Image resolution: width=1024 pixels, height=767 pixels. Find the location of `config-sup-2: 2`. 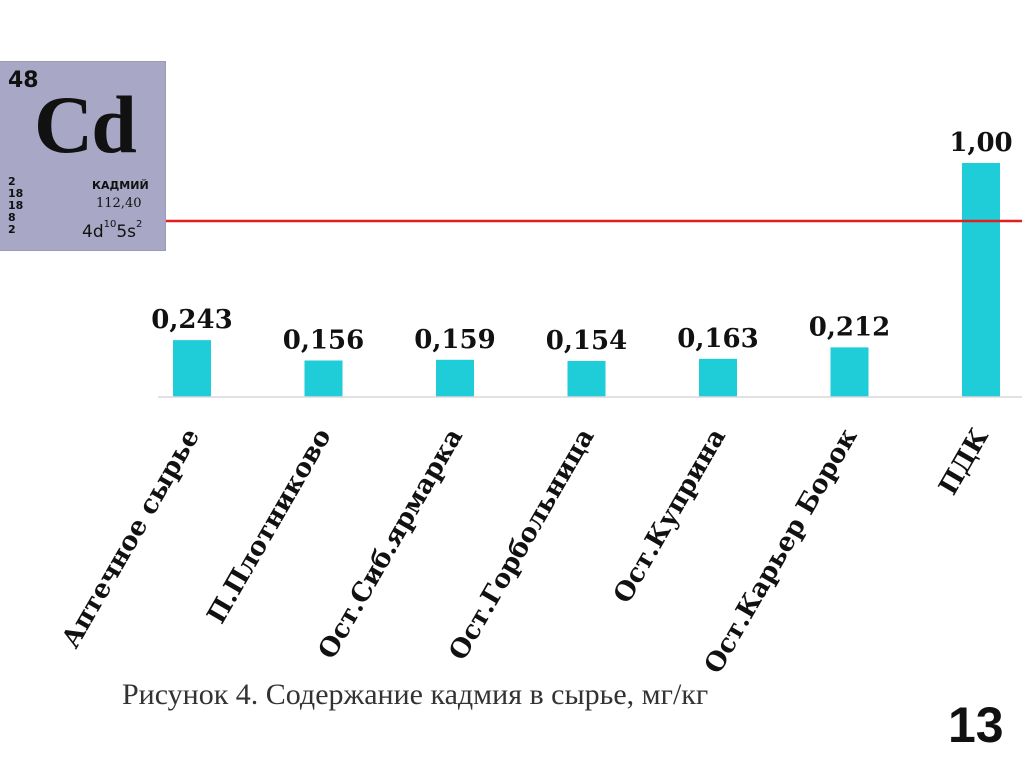

config-sup-2: 2 is located at coordinates (139, 225).